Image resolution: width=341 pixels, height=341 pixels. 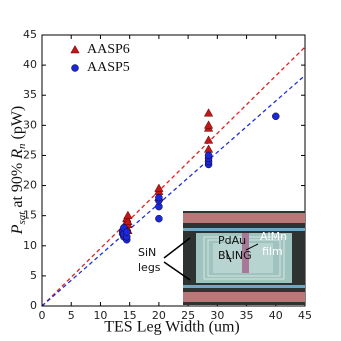 What do you see at coordinates (30, 185) in the screenshot?
I see `y-tick-label: 20` at bounding box center [30, 185].